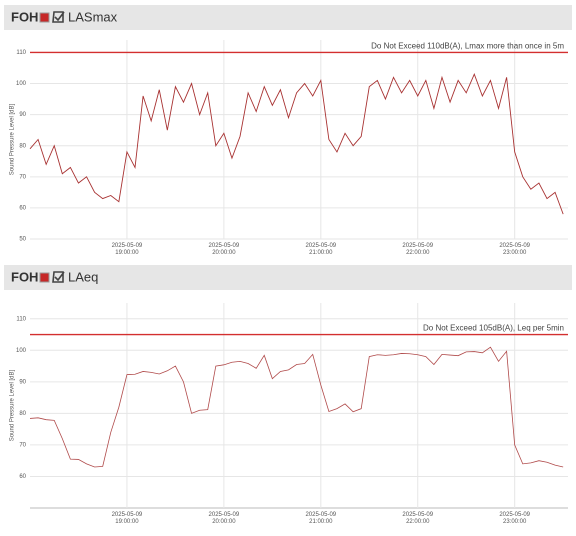 The height and width of the screenshot is (536, 576). I want to click on y-tick-label: 50, so click(22, 240).